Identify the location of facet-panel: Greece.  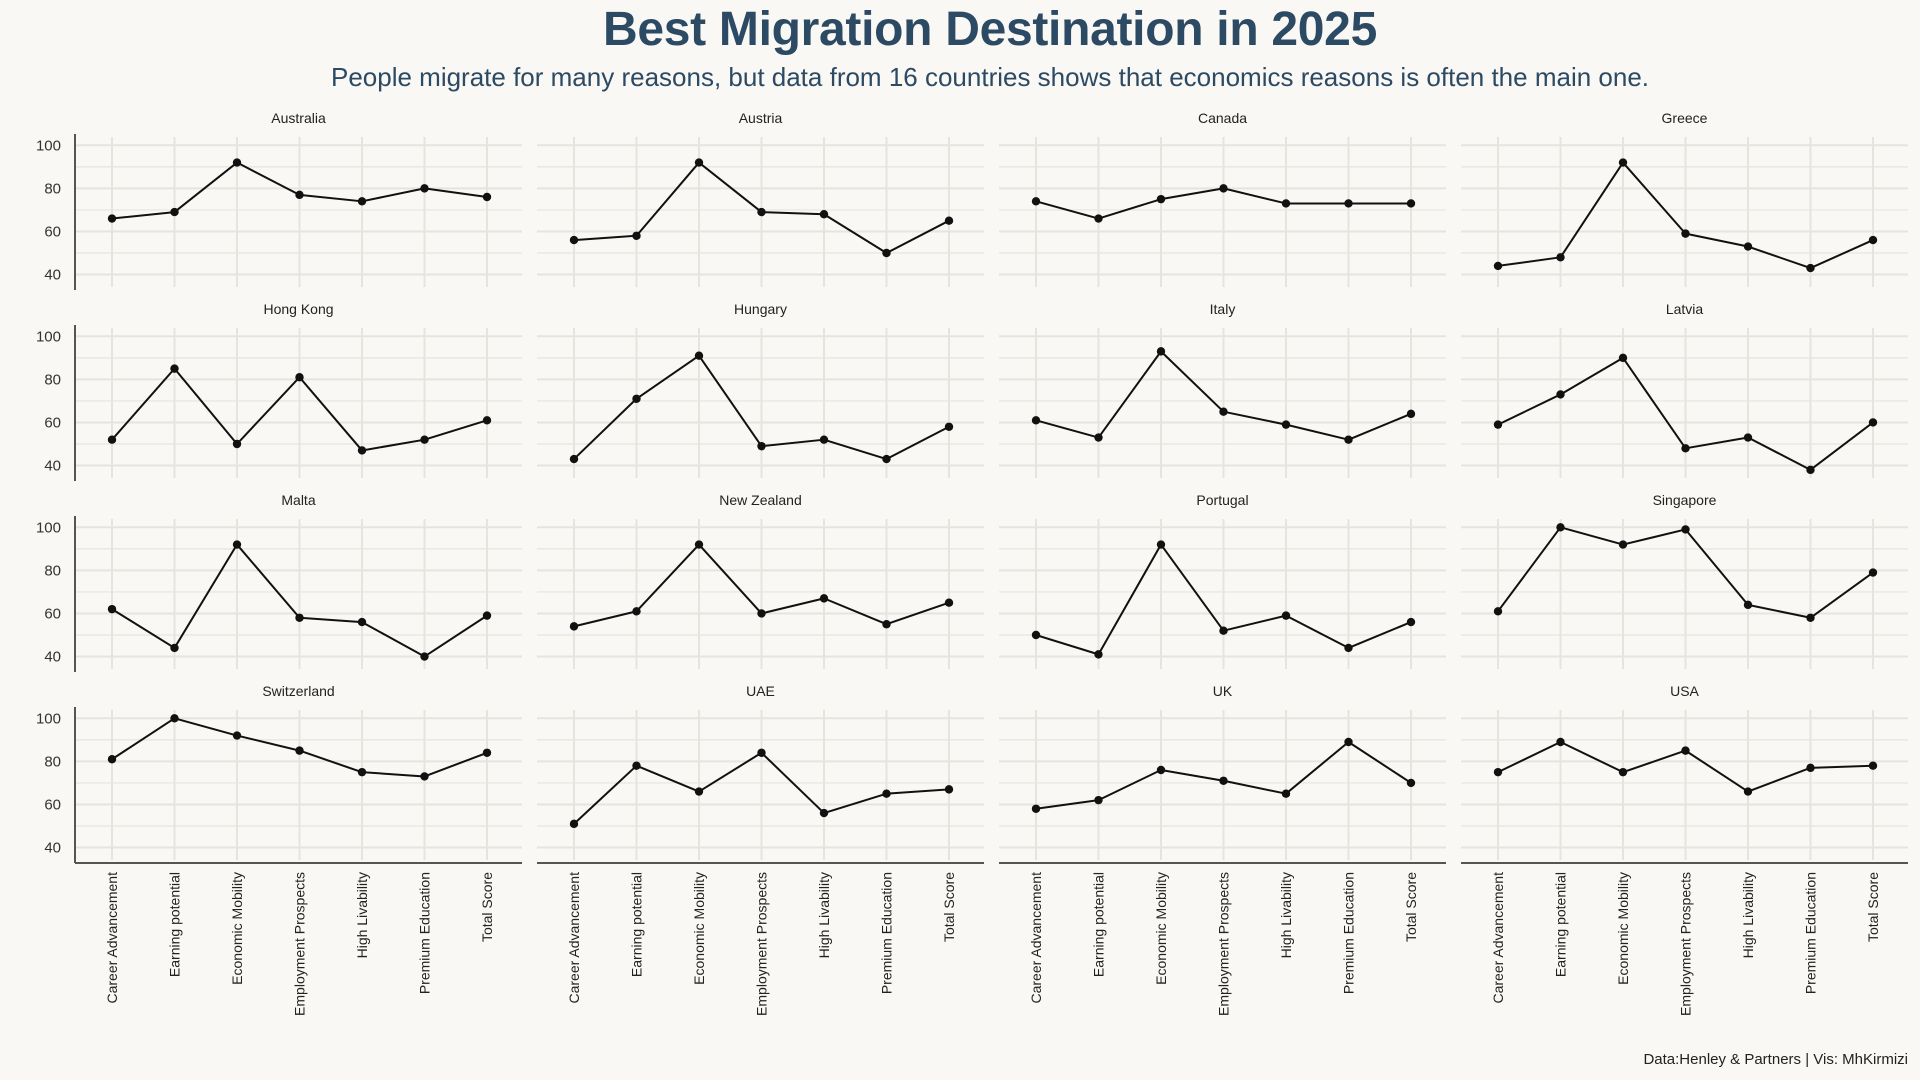
(1684, 198).